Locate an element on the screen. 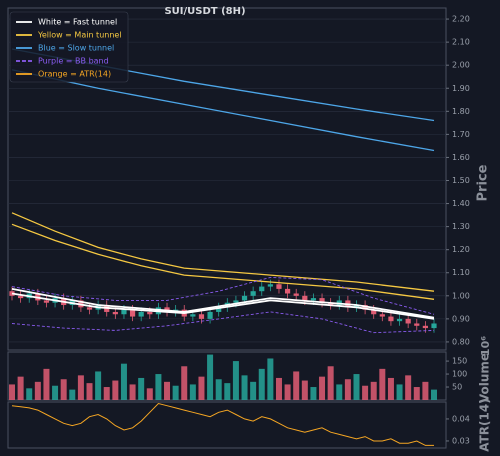  volume-axis-label: Volume is located at coordinates (485, 378).